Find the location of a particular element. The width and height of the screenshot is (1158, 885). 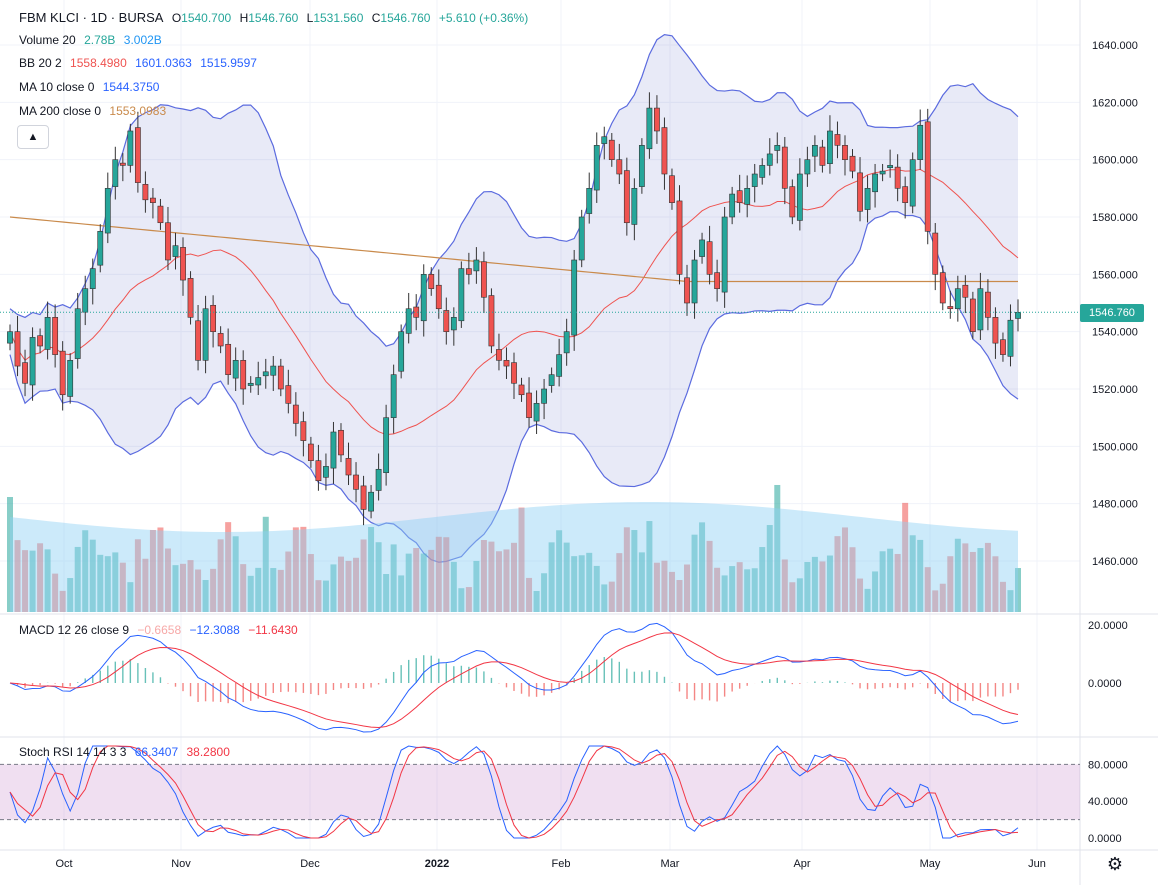

macd-hist-value: −0.6658 is located at coordinates (159, 630).